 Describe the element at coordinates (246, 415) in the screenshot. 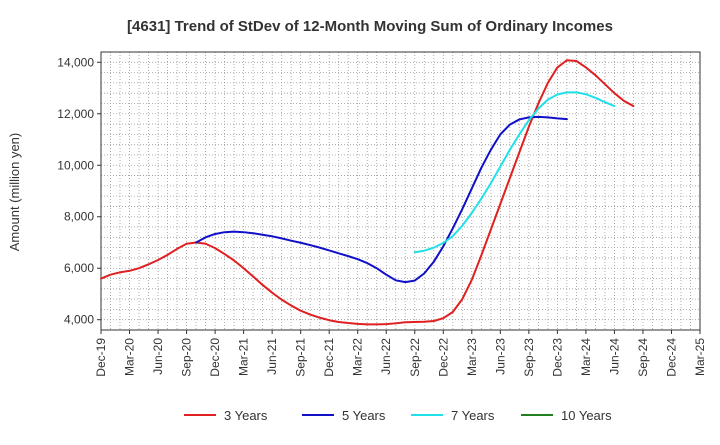

I see `legend-label: 3 Years` at that location.